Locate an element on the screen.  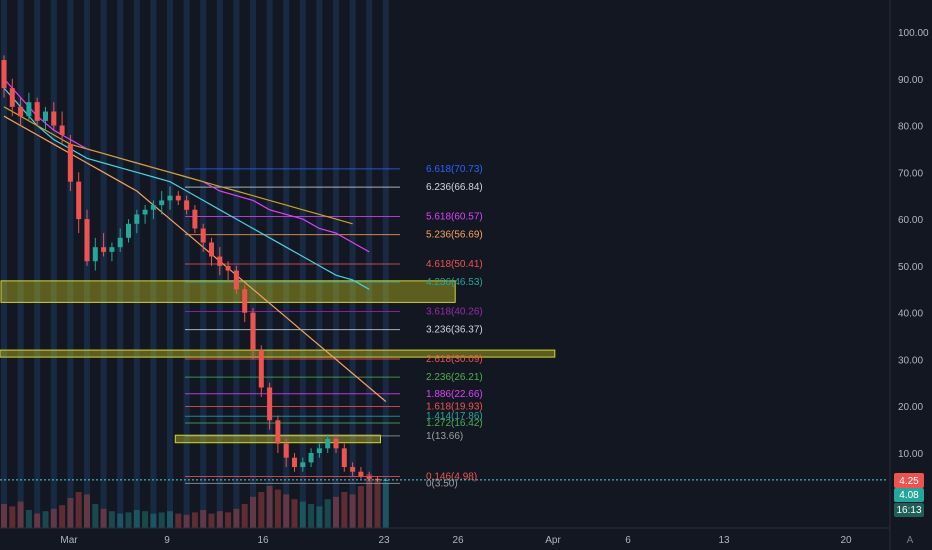
volume-bars is located at coordinates (195, 501).